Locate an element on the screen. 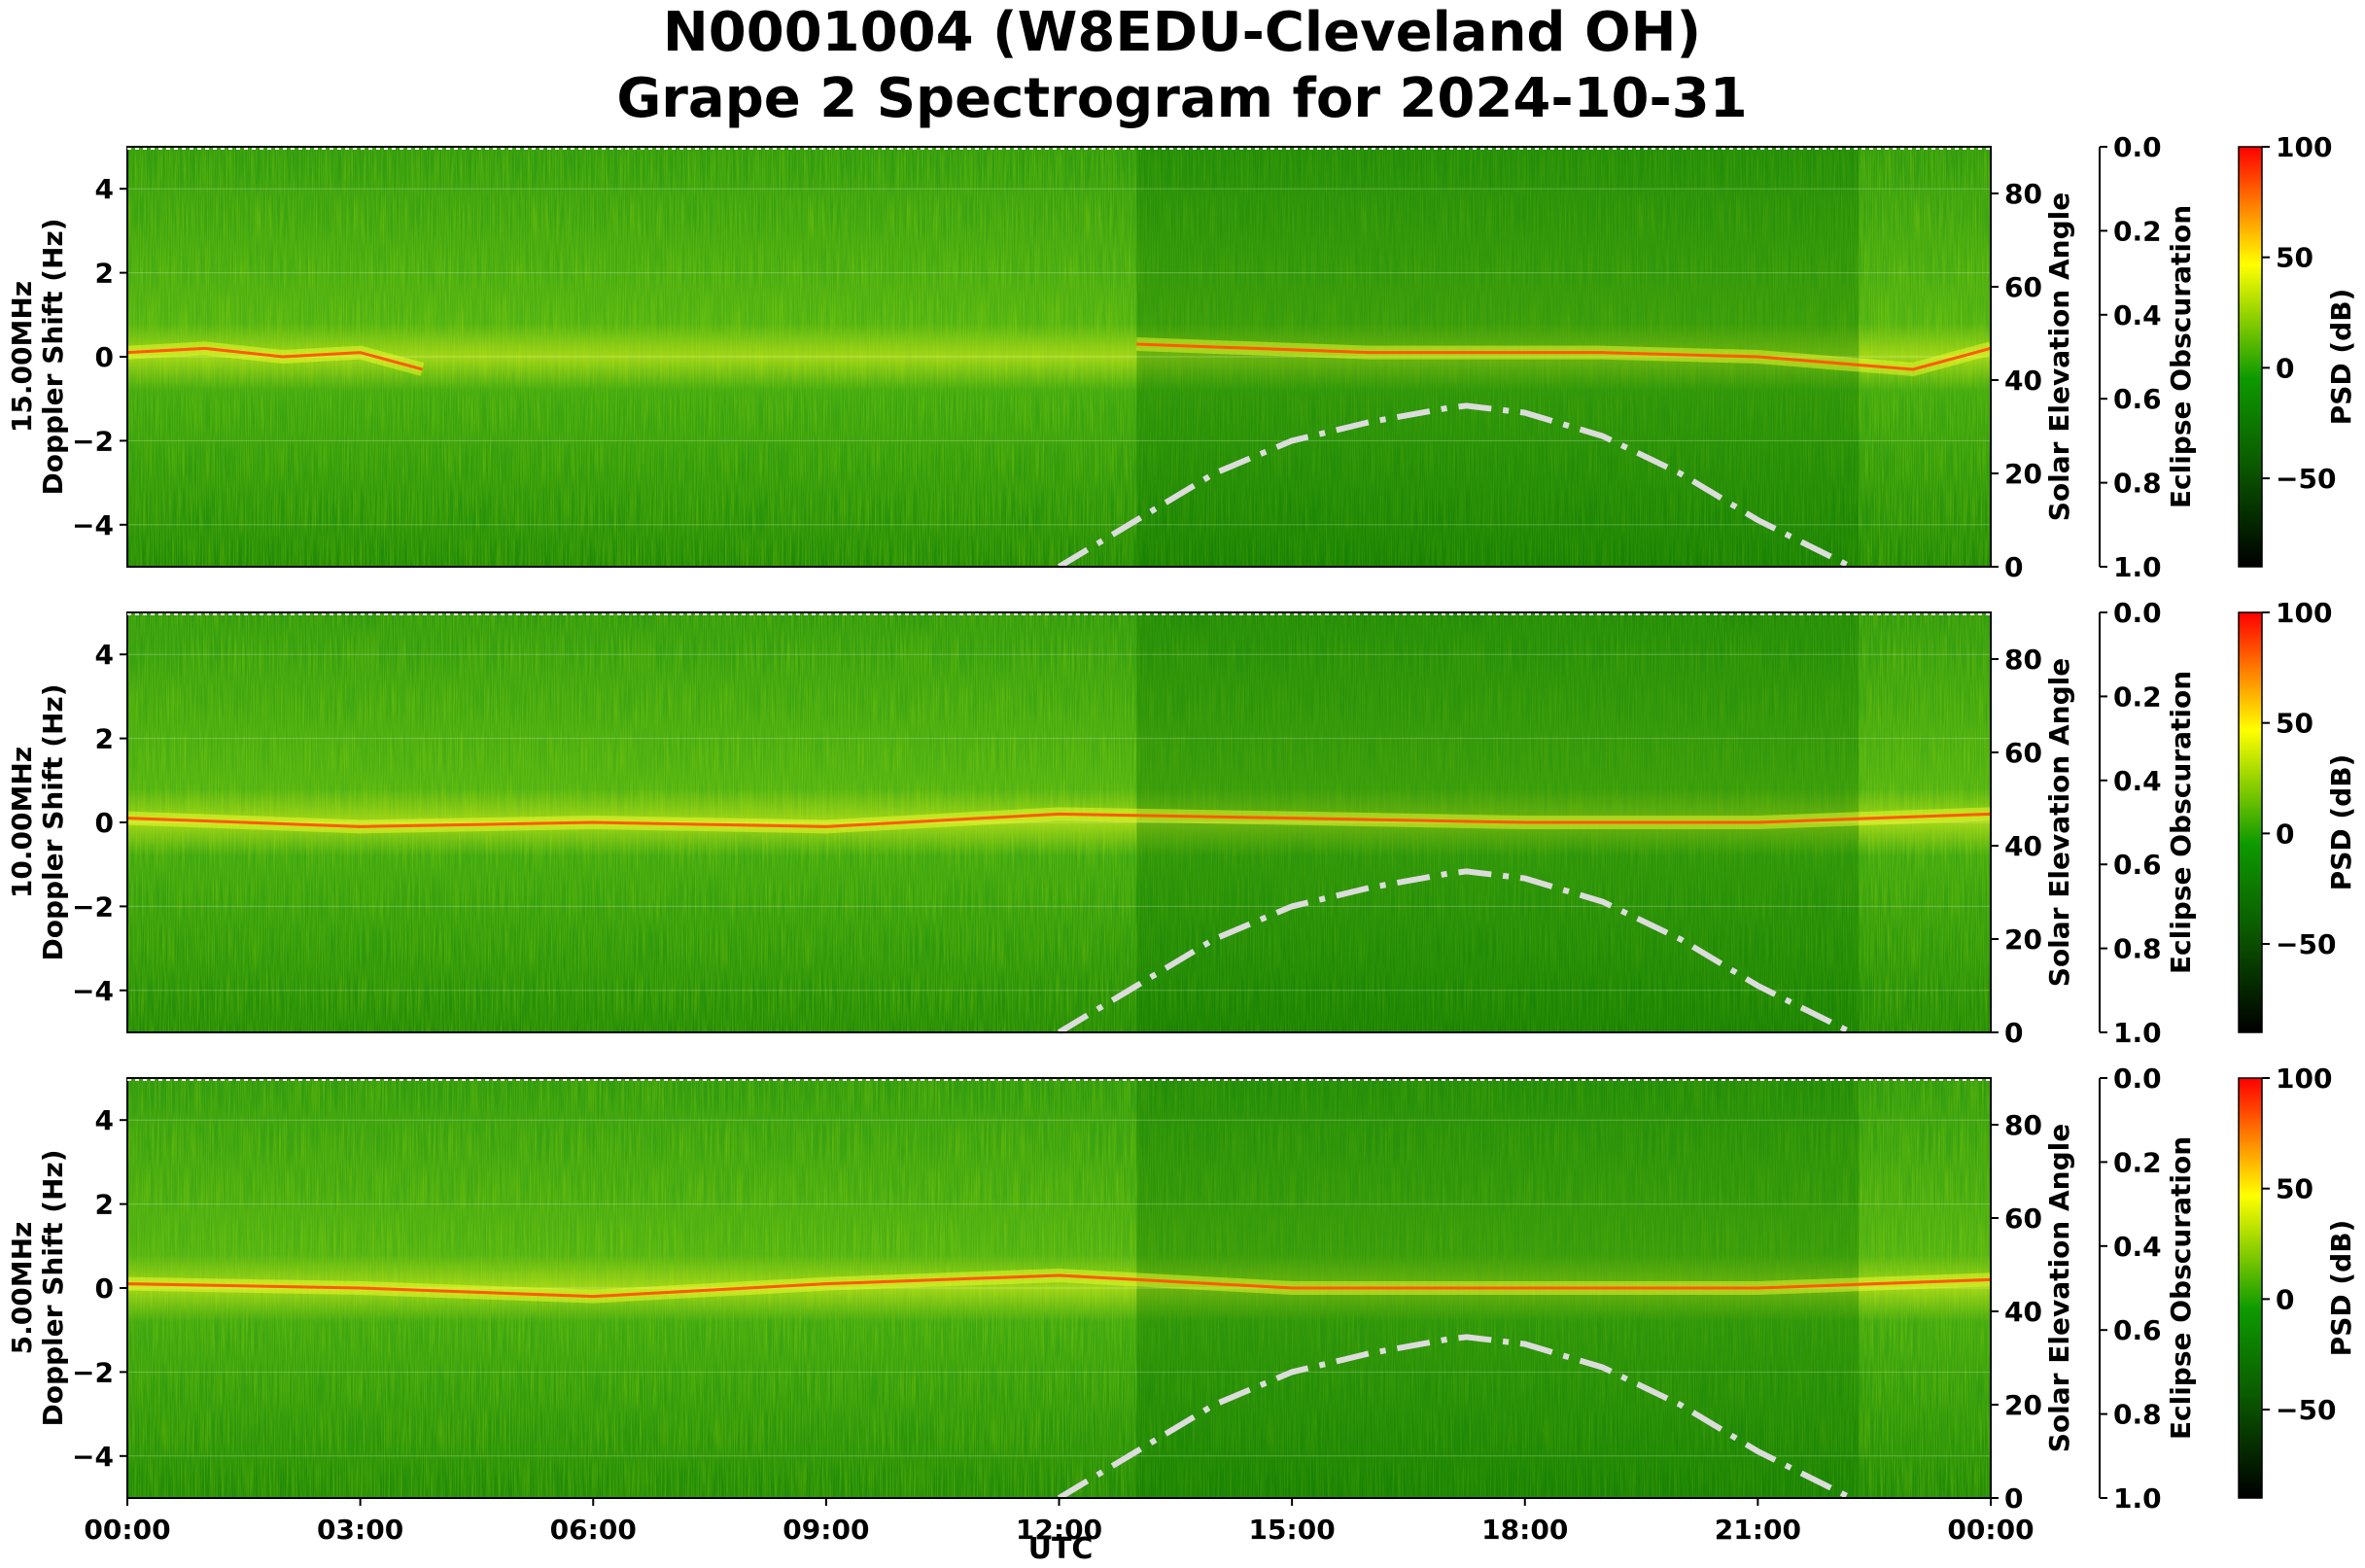  figure-title-line2: Grape 2 Spectrogram for 2024-10-31 is located at coordinates (1181, 98).